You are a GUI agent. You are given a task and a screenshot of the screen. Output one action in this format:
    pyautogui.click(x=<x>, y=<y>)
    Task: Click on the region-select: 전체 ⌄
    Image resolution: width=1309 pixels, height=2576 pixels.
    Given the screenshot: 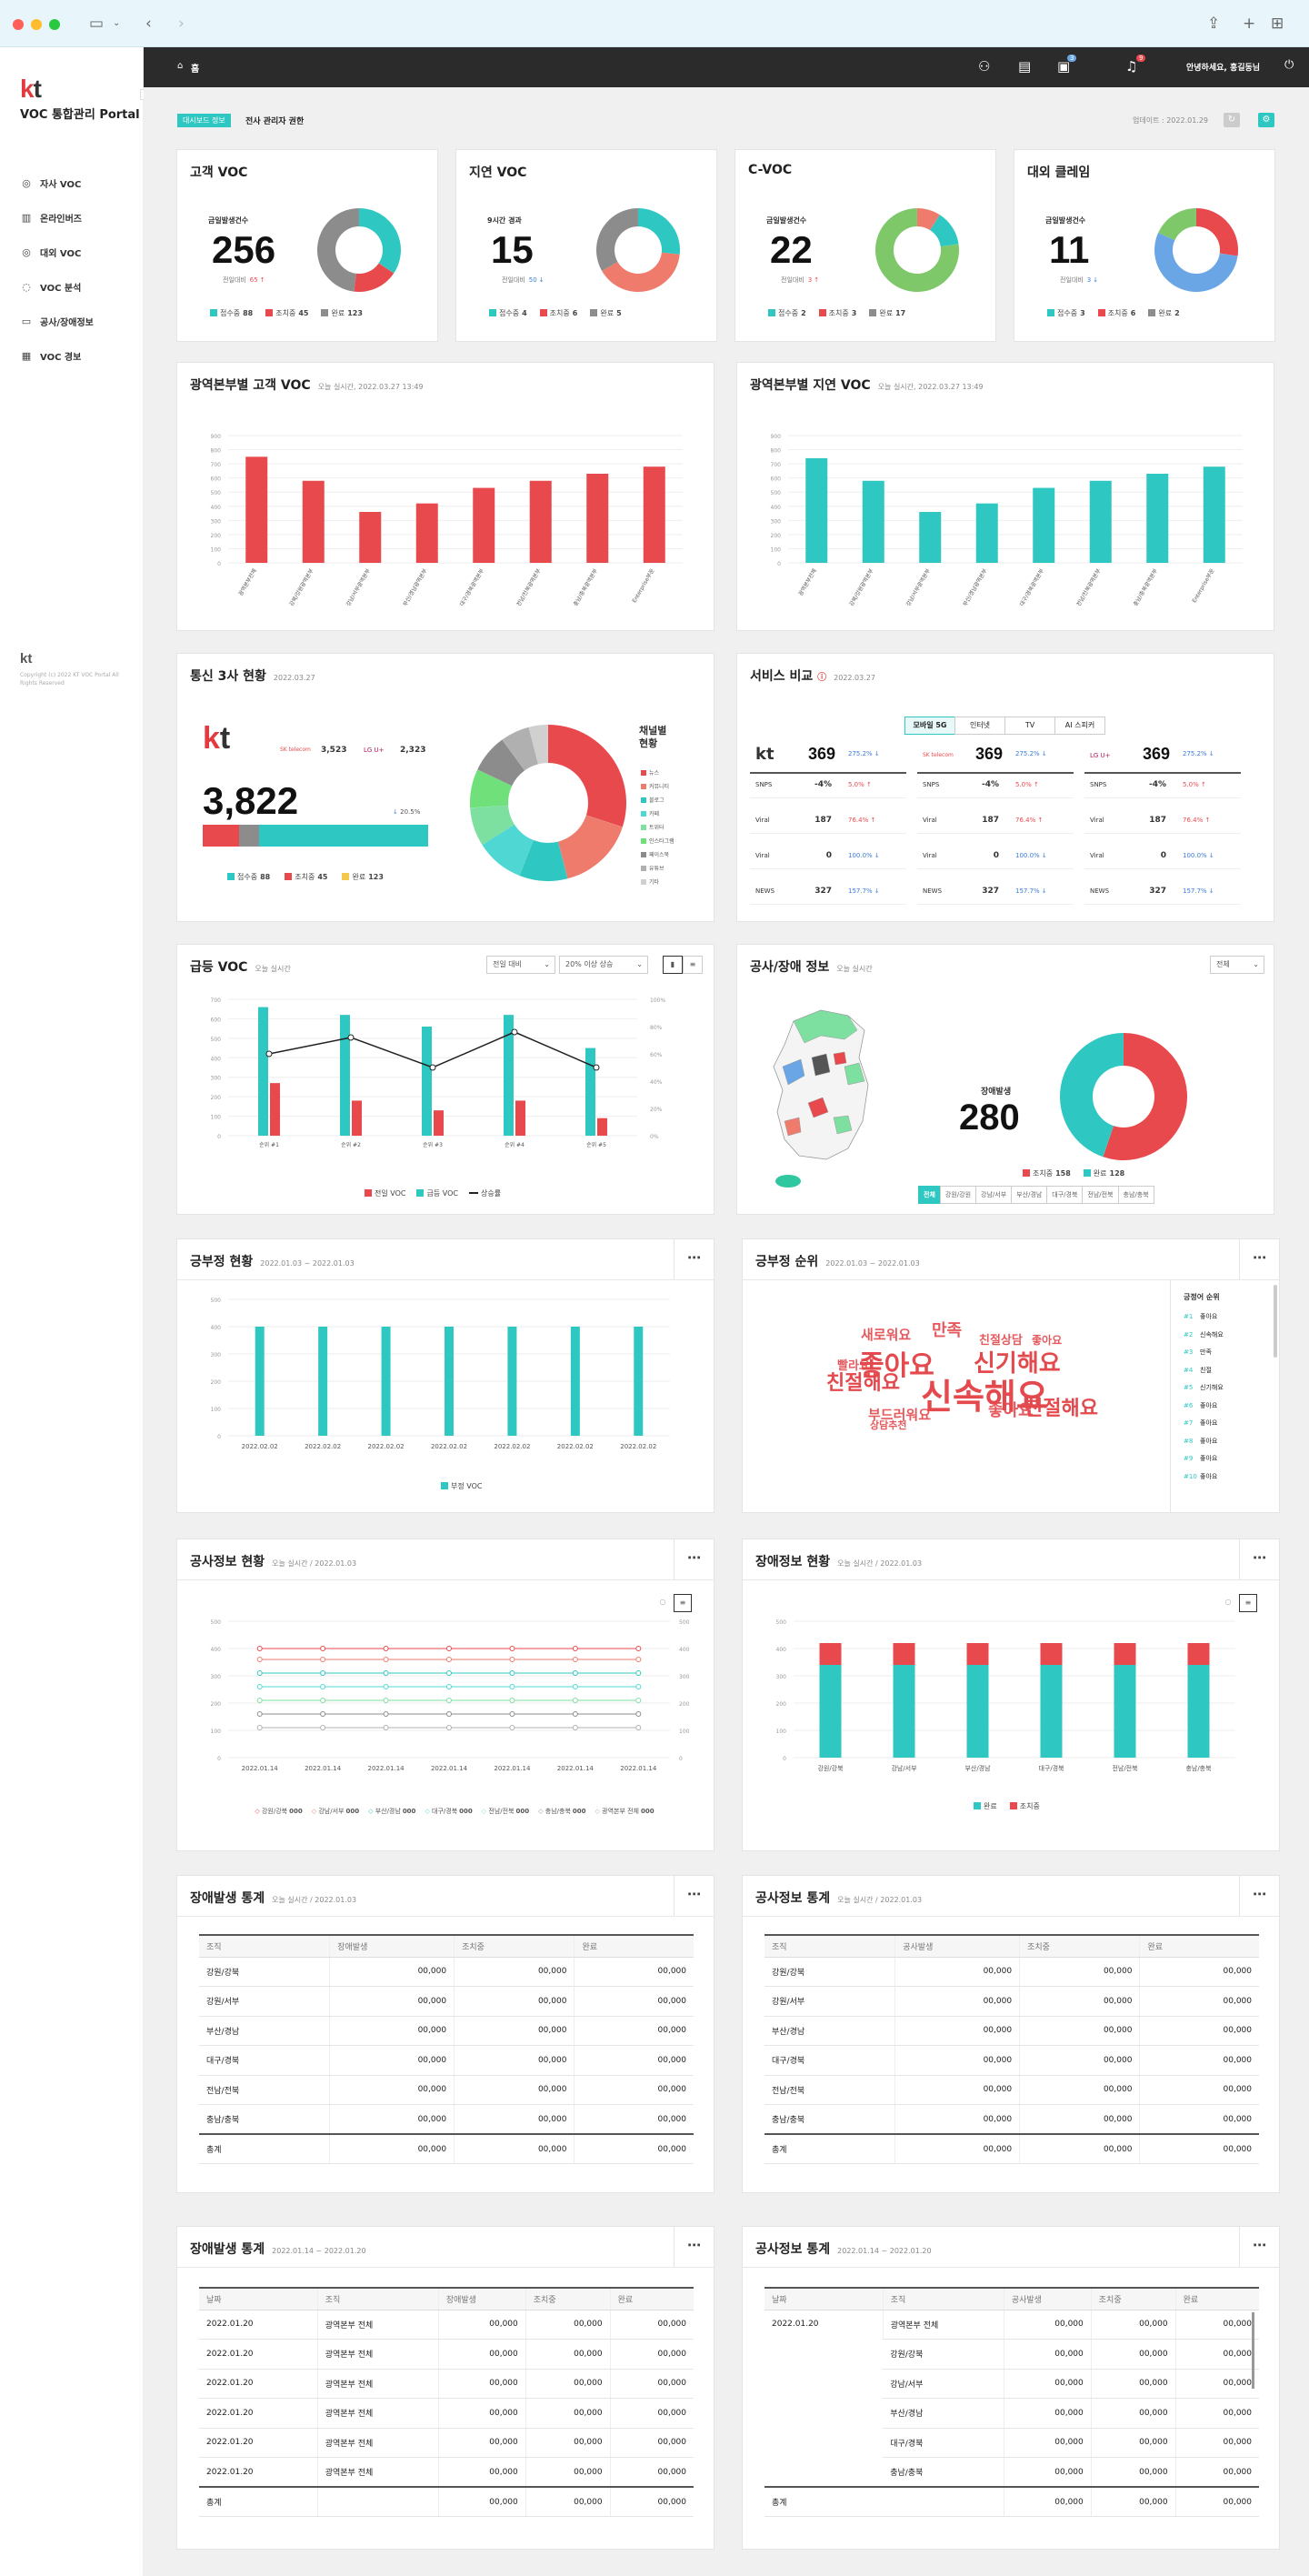 What is the action you would take?
    pyautogui.click(x=1237, y=965)
    